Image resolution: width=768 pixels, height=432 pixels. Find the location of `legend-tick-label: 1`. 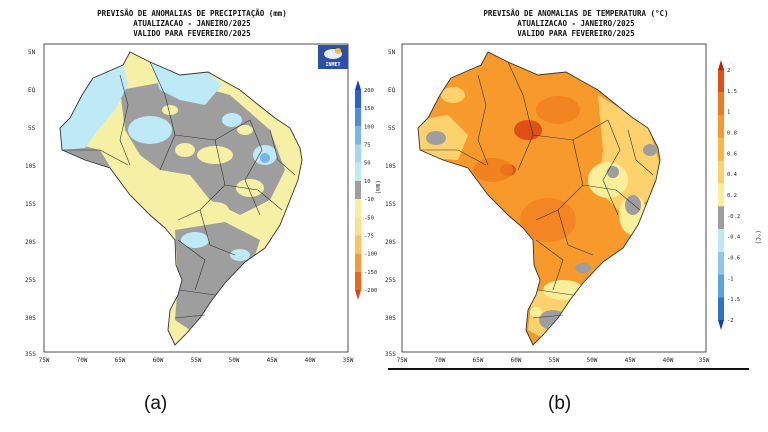

legend-tick-label: 1 is located at coordinates (728, 113).